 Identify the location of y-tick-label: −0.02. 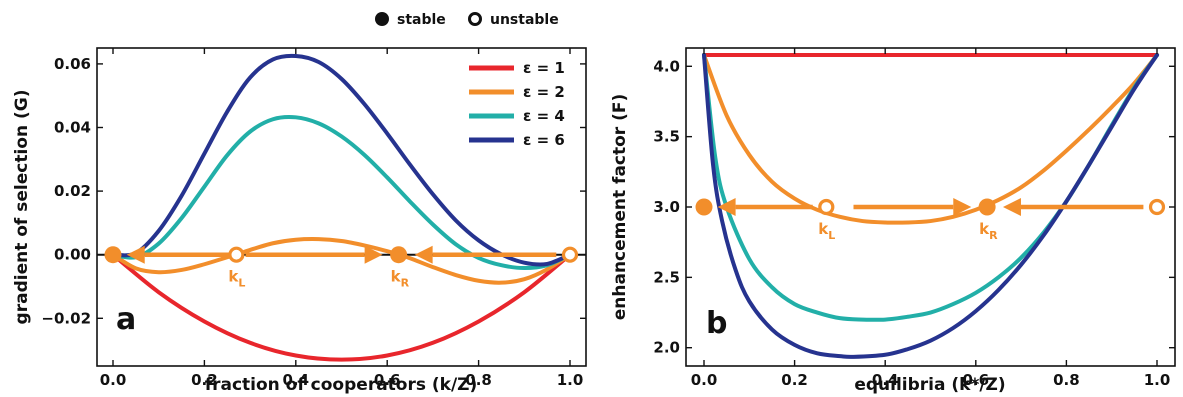
(66, 318).